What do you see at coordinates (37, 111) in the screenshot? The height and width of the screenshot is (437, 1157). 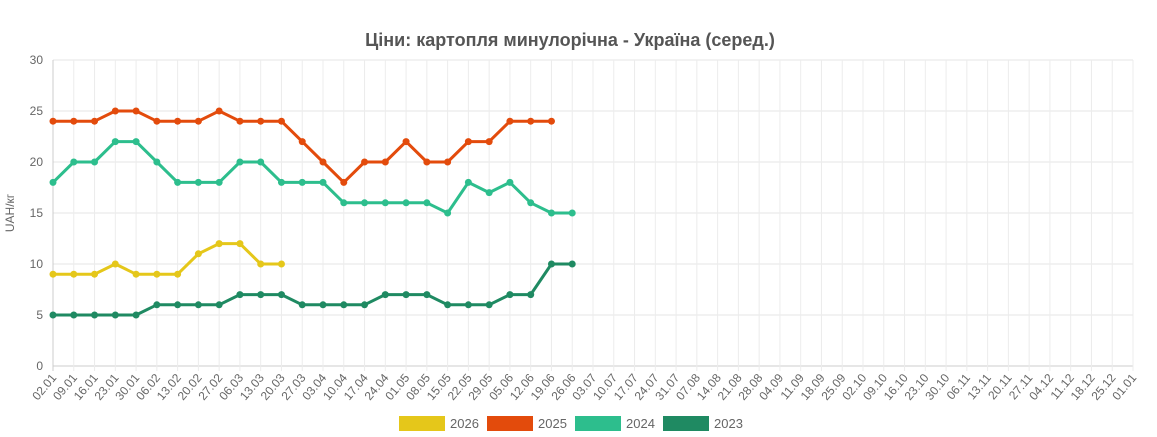 I see `y-tick-label: 25` at bounding box center [37, 111].